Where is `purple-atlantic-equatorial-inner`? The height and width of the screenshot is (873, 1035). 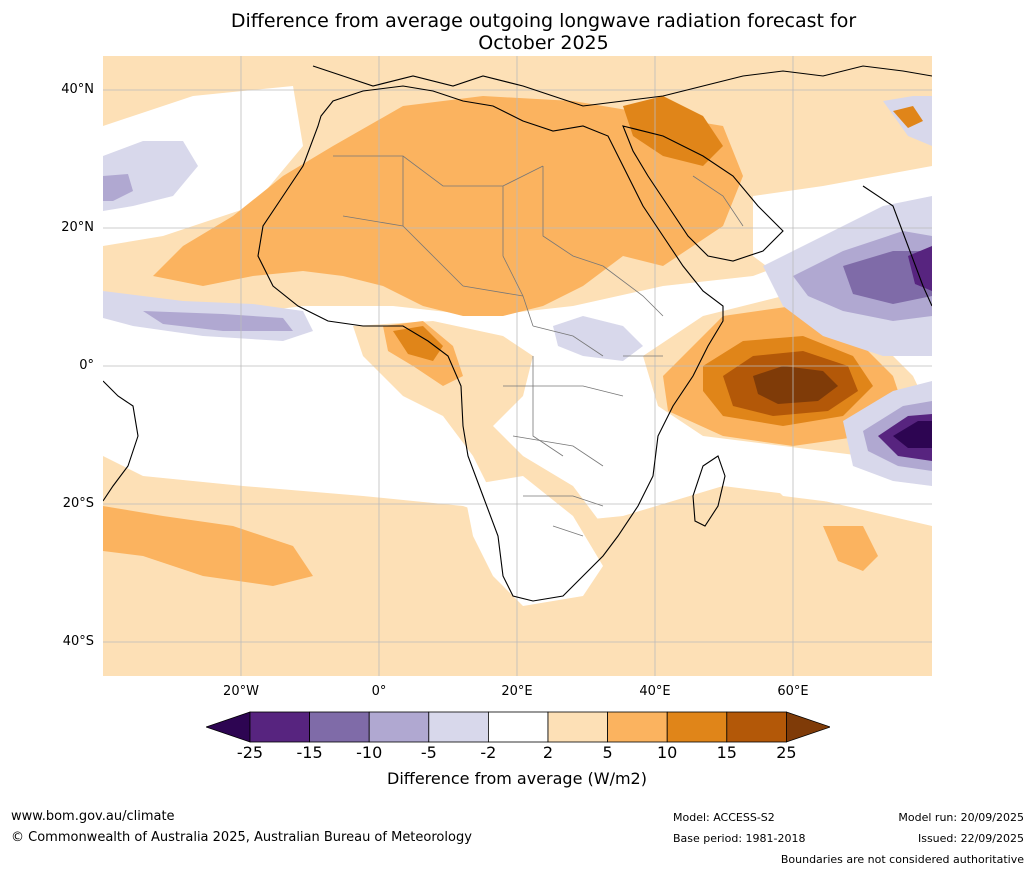 purple-atlantic-equatorial-inner is located at coordinates (218, 321).